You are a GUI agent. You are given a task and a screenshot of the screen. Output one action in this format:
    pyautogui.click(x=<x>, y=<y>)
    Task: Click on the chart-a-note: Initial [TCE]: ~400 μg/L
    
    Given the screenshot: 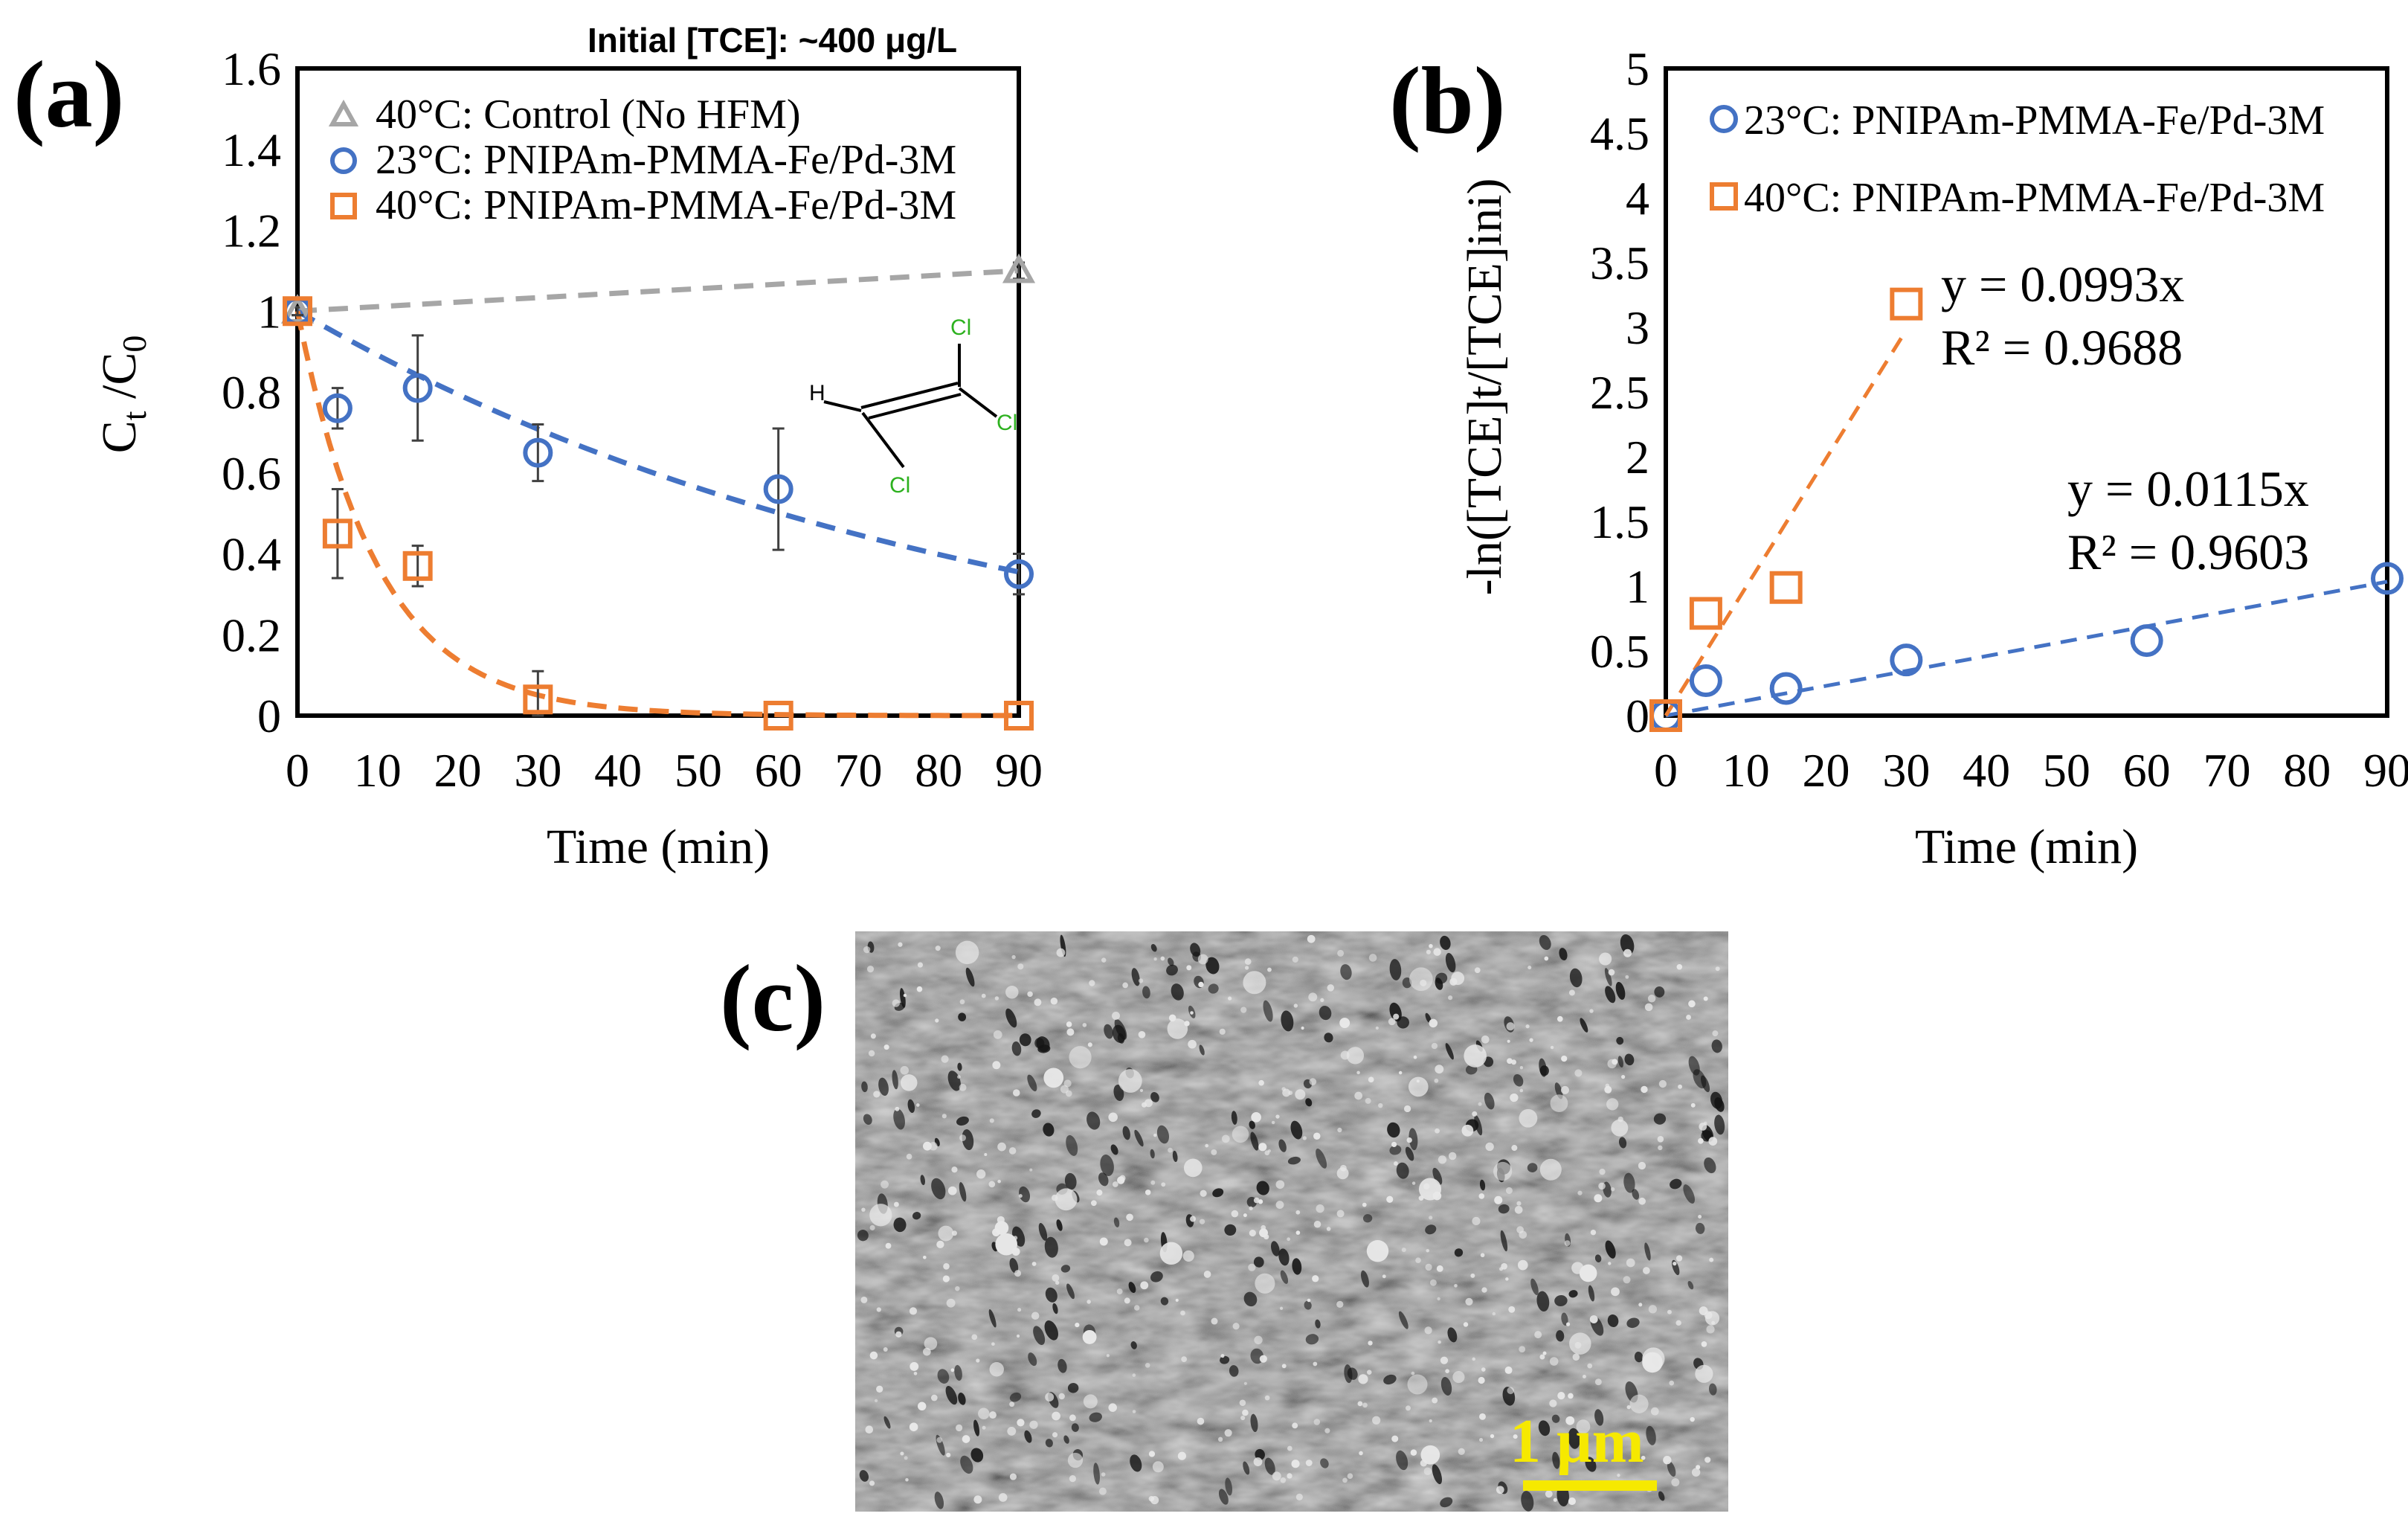 What is the action you would take?
    pyautogui.click(x=772, y=40)
    